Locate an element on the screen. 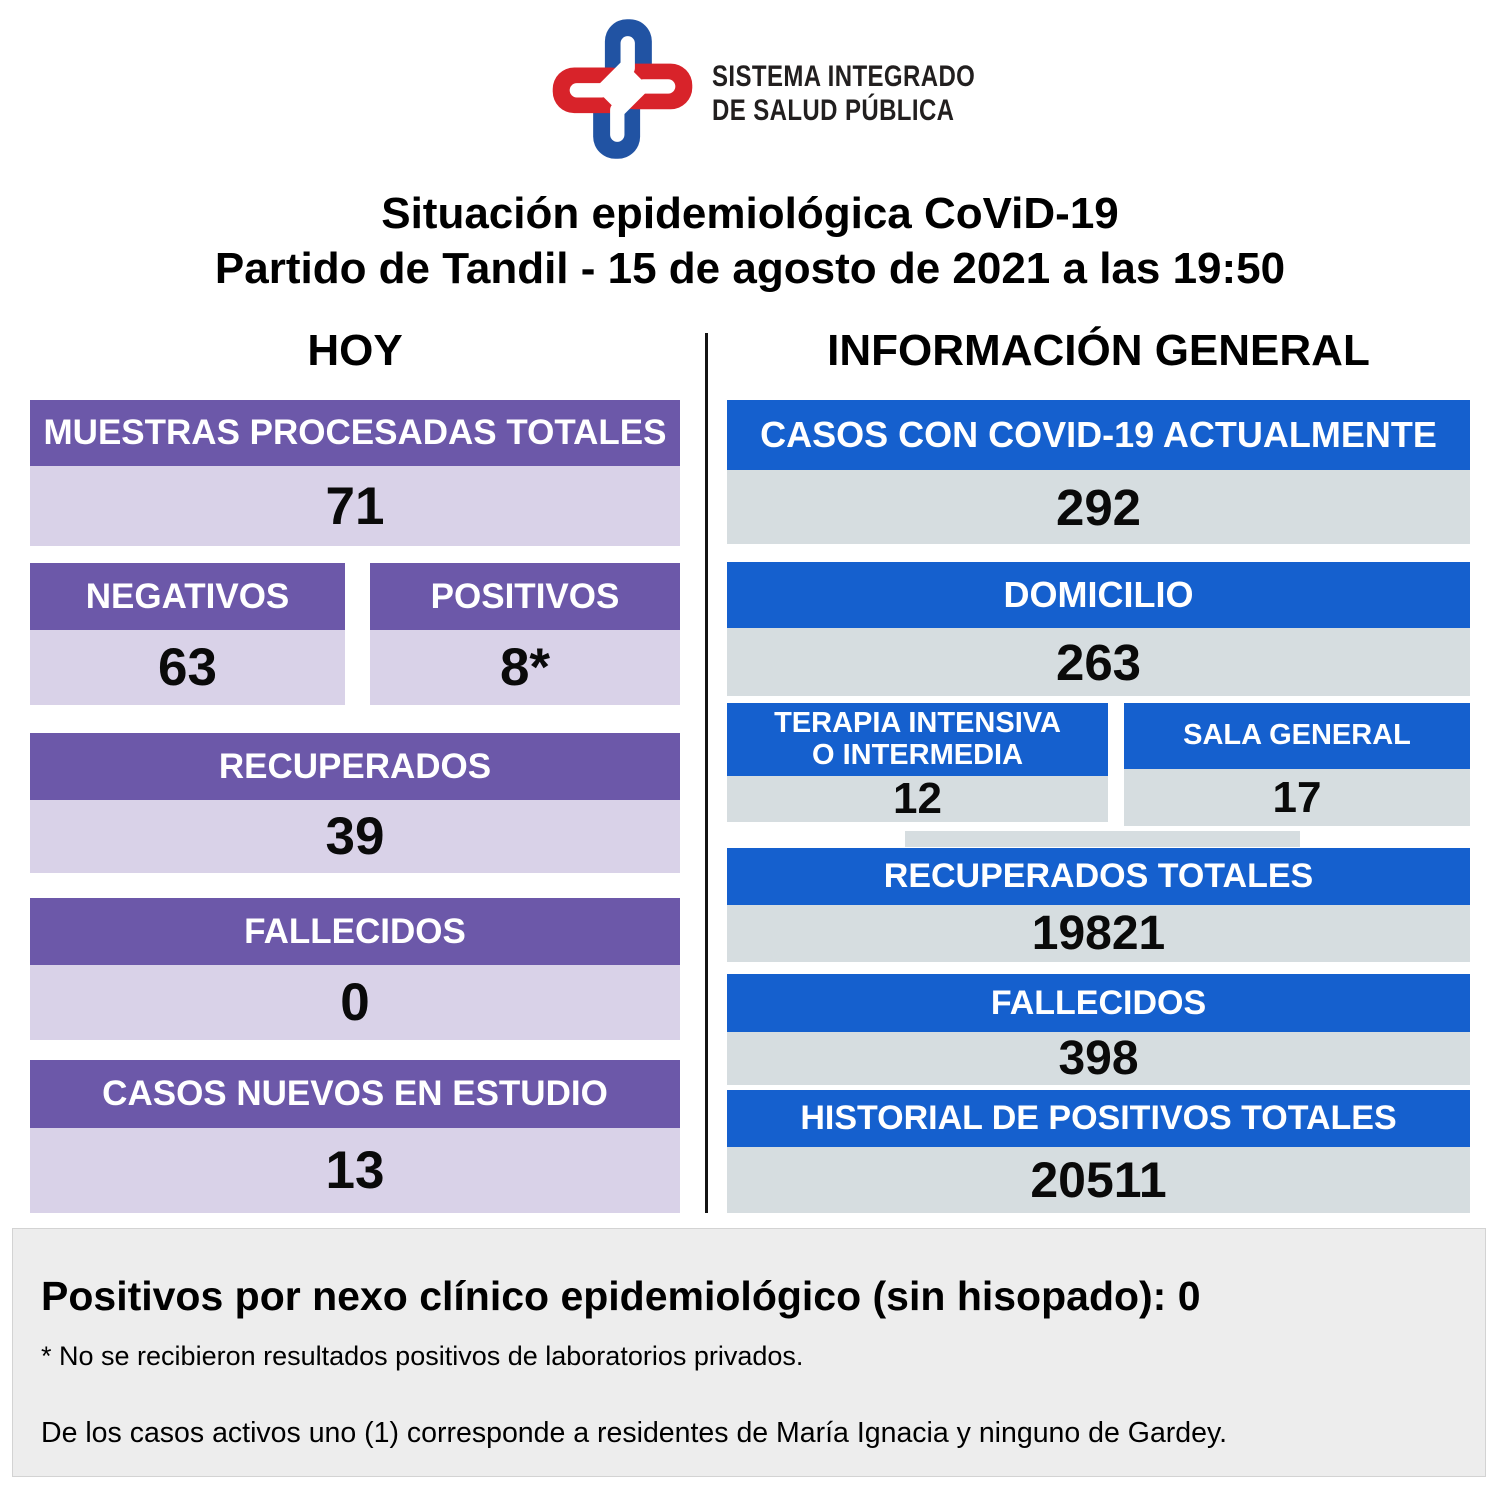  stat-box-positivos: POSITIVOS 8* is located at coordinates (525, 634).